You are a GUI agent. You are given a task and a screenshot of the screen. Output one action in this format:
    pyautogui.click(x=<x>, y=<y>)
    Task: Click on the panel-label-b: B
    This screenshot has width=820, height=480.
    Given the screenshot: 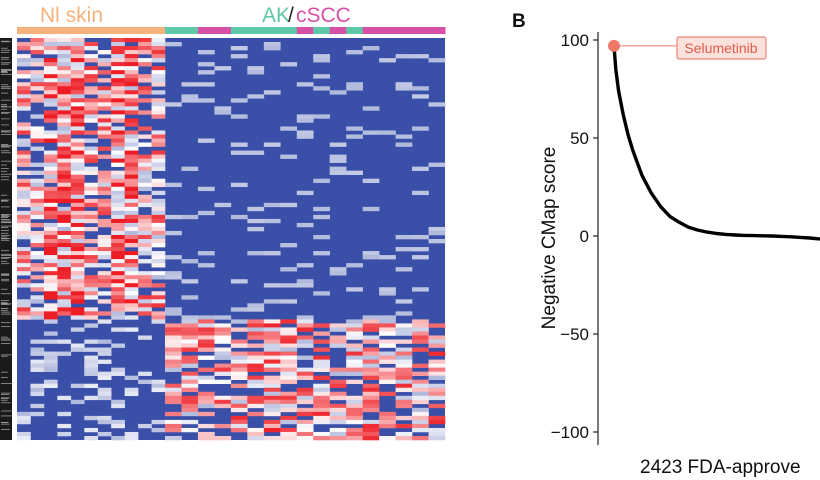 What is the action you would take?
    pyautogui.click(x=519, y=21)
    